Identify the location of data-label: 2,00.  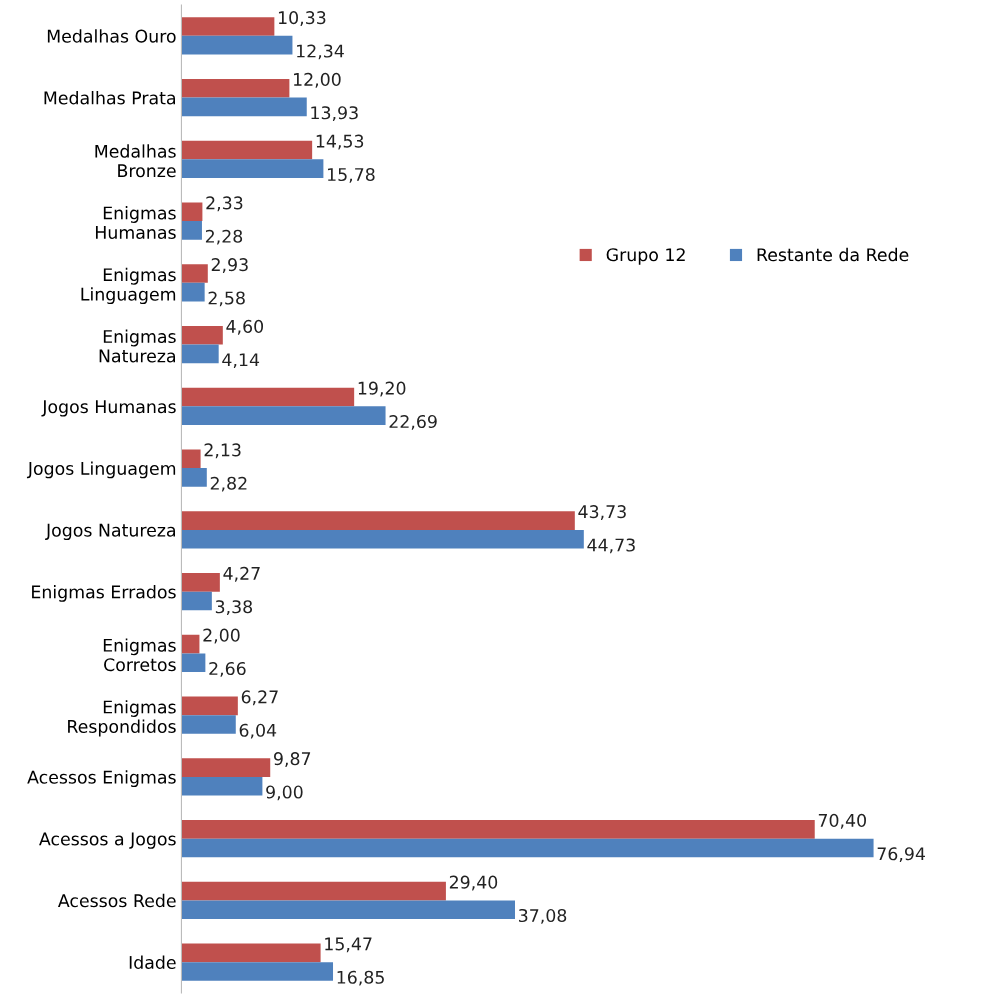
(221, 636).